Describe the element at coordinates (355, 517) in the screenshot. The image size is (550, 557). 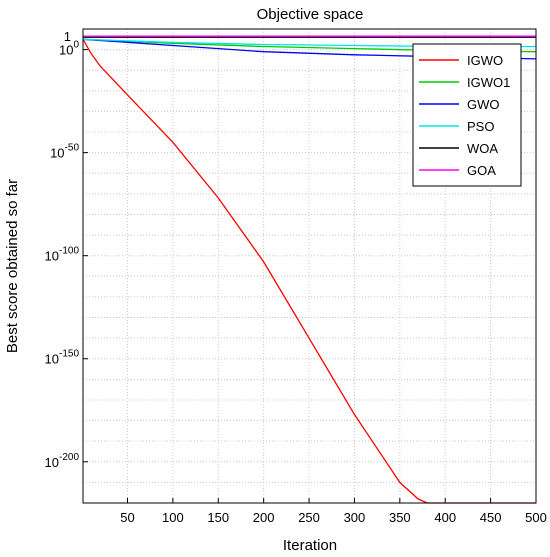
I see `x-tick-label: 300` at that location.